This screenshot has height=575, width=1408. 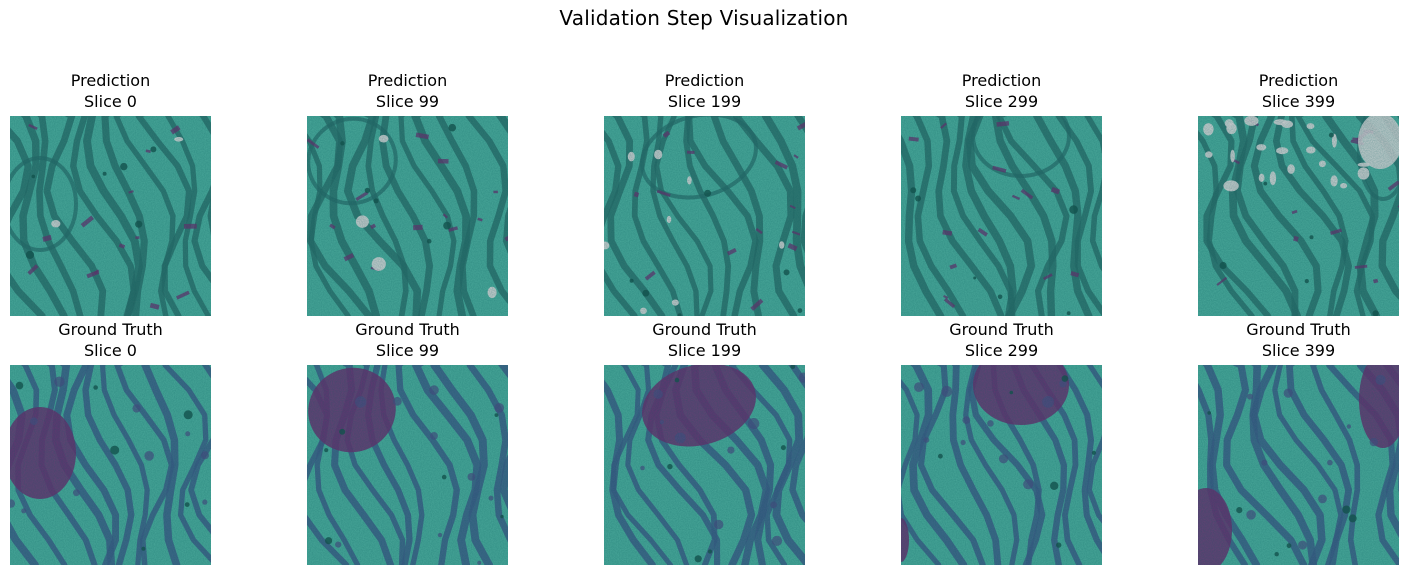 What do you see at coordinates (407, 91) in the screenshot?
I see `panel-title: Prediction Slice 99` at bounding box center [407, 91].